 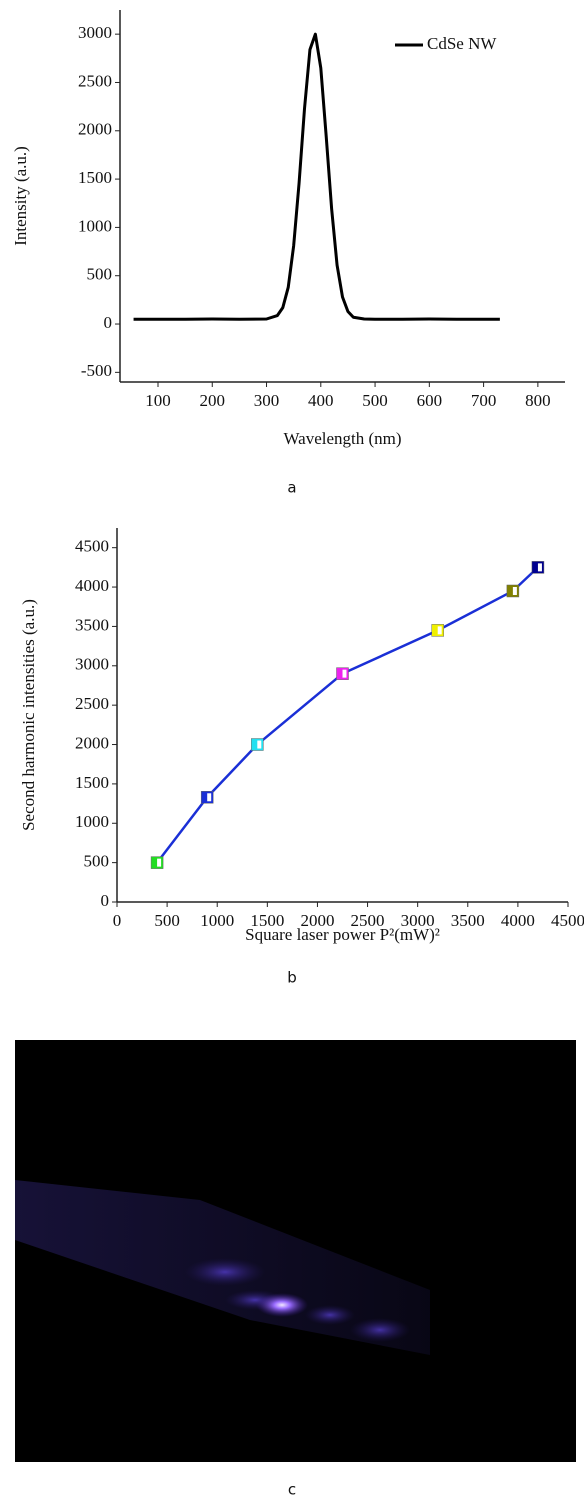 What do you see at coordinates (468, 920) in the screenshot?
I see `x-tick-label: 3500` at bounding box center [468, 920].